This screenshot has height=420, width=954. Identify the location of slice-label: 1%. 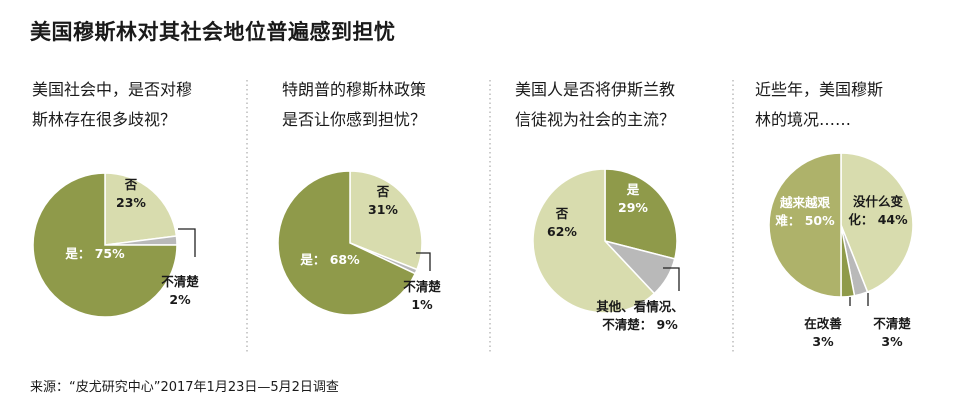
(422, 304).